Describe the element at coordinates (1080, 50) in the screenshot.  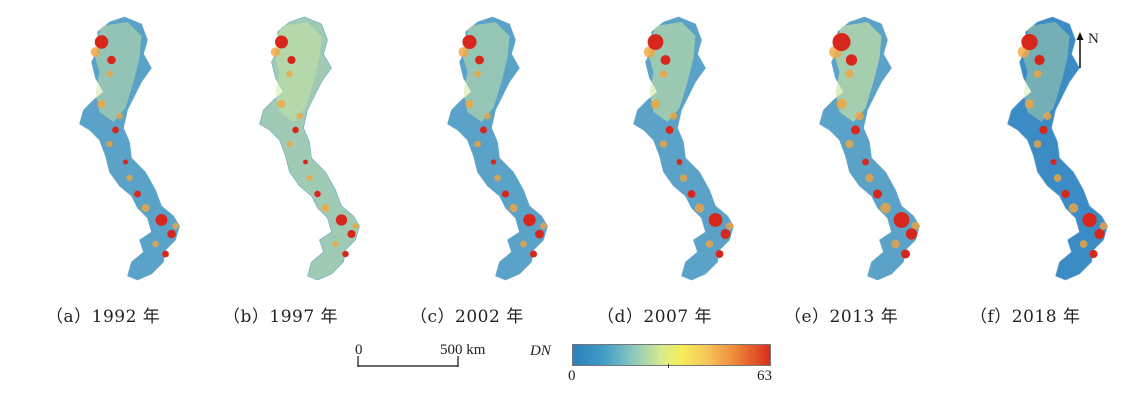
I see `north-arrow-icon` at that location.